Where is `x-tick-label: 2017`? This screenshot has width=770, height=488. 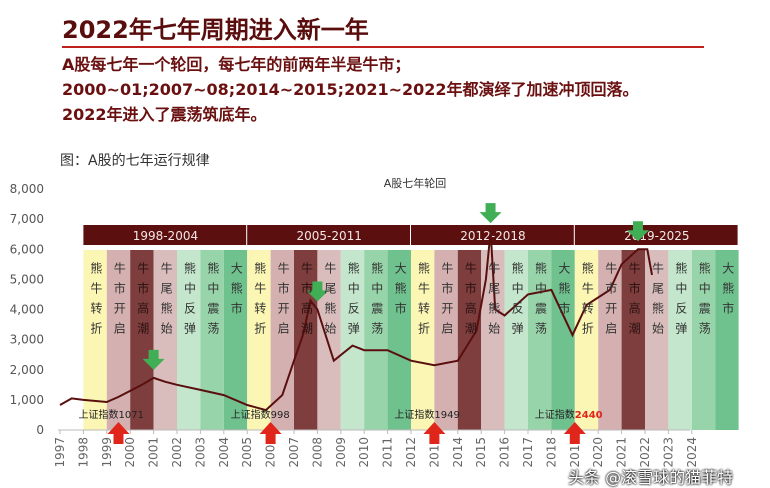
x-tick-label: 2017 is located at coordinates (528, 452).